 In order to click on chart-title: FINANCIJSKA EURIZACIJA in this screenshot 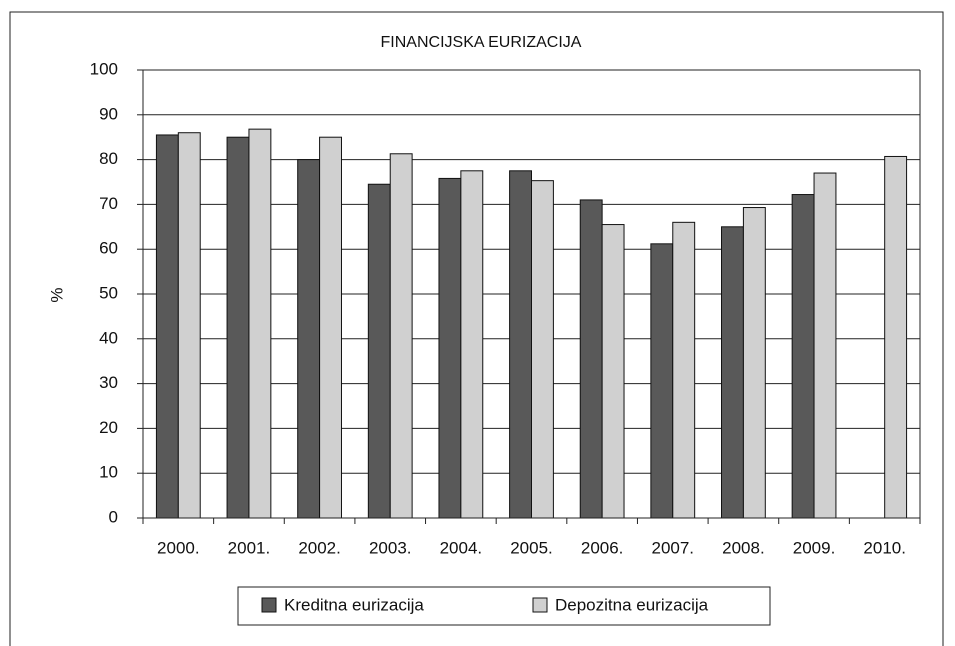, I will do `click(481, 42)`.